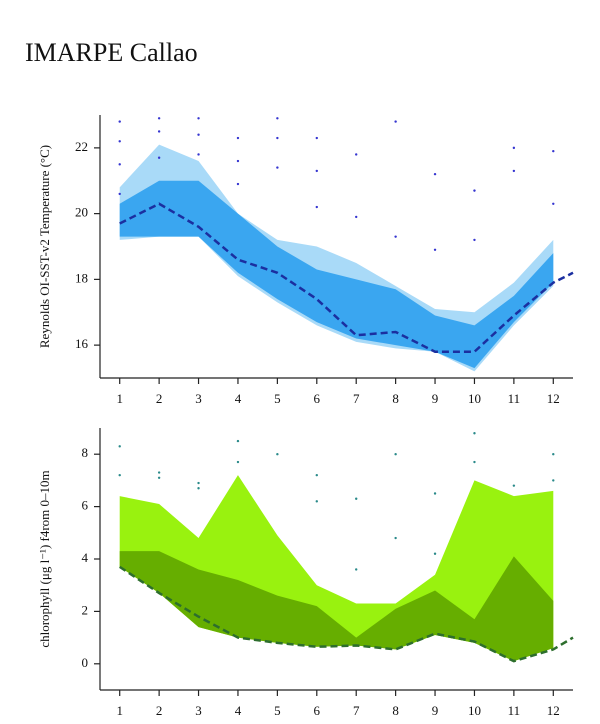 The width and height of the screenshot is (600, 724). Describe the element at coordinates (82, 343) in the screenshot. I see `y-tick-label: 16` at that location.